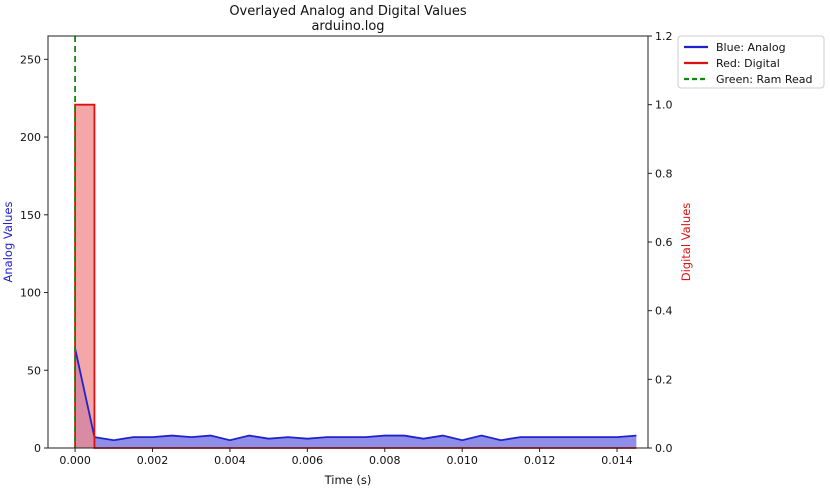 This screenshot has height=488, width=830. I want to click on legend: Blue: Analog Red: Digital Green: Ram Read, so click(751, 62).